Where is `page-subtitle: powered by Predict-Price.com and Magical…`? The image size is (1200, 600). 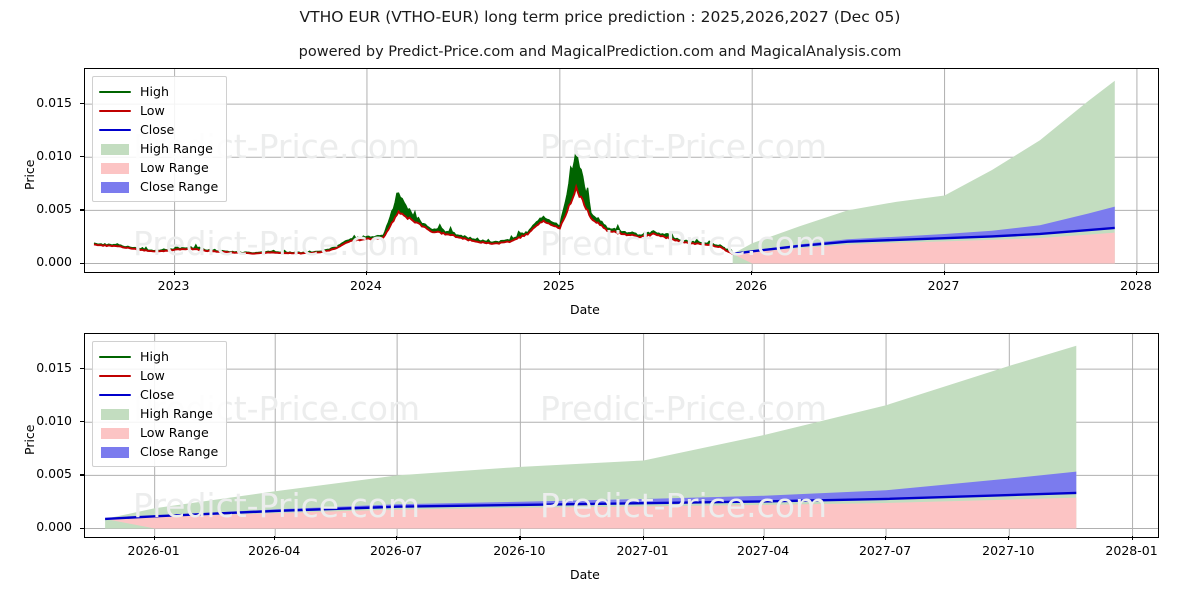 page-subtitle: powered by Predict-Price.com and Magical… is located at coordinates (600, 52).